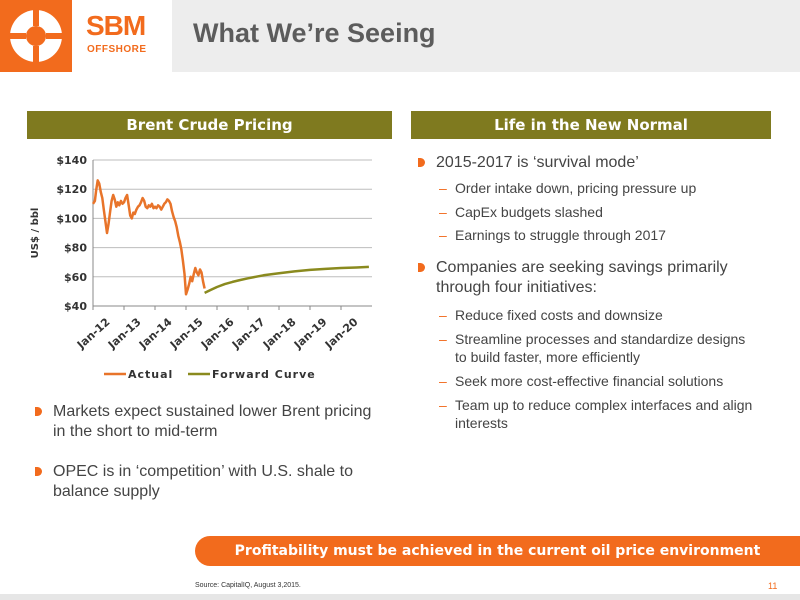  Describe the element at coordinates (560, 235) in the screenshot. I see `right-sub-bullet-text: Earnings to struggle through 2017` at that location.